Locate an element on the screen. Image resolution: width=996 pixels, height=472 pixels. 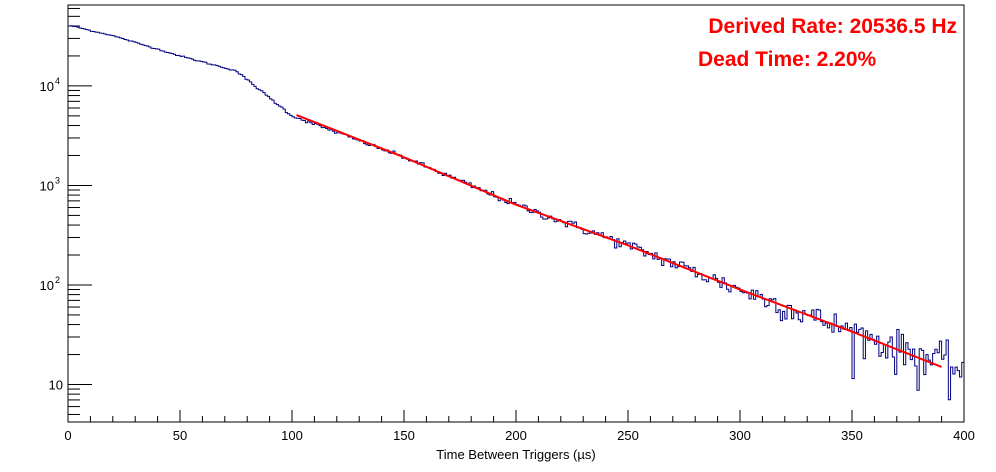
x-tick-label: 100 is located at coordinates (292, 435).